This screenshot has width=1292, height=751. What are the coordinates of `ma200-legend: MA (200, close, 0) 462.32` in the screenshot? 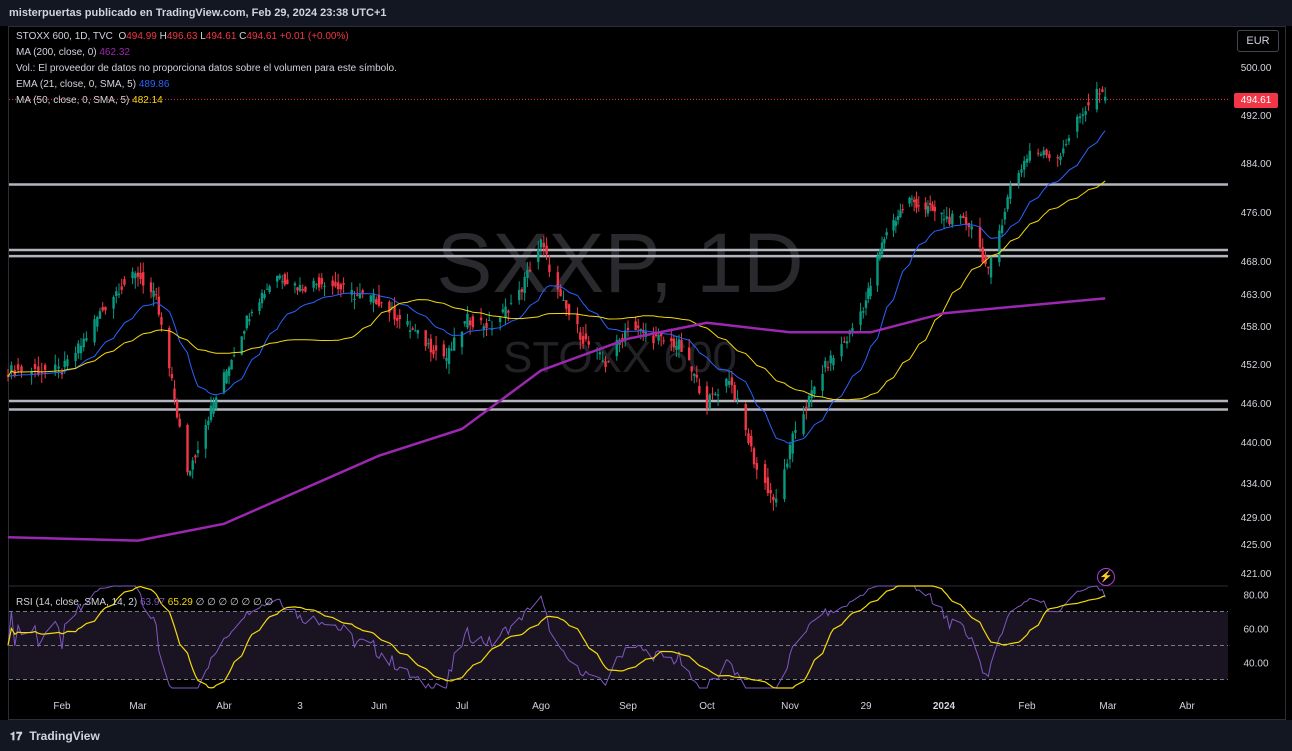 It's located at (73, 52).